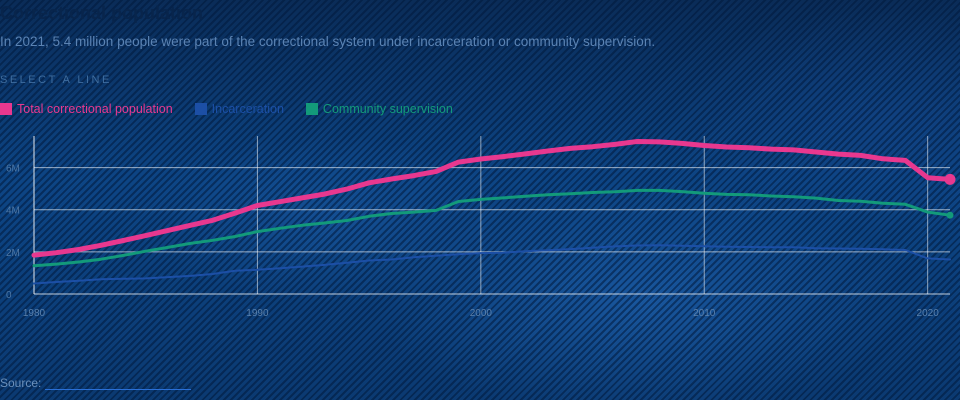 Image resolution: width=960 pixels, height=400 pixels. Describe the element at coordinates (102, 13) in the screenshot. I see `chart-title: Correctional population` at that location.